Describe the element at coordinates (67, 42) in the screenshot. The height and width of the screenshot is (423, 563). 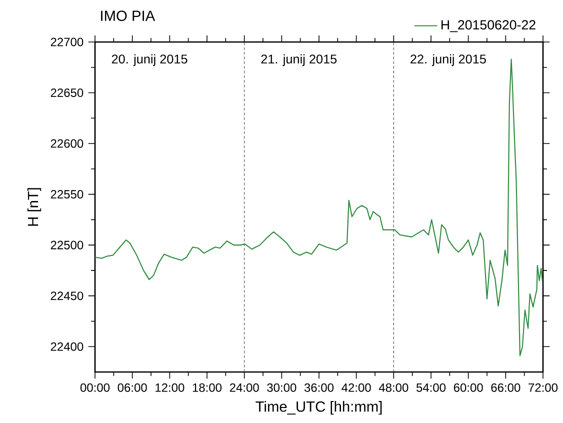
I see `y-tick-label: 22700` at that location.